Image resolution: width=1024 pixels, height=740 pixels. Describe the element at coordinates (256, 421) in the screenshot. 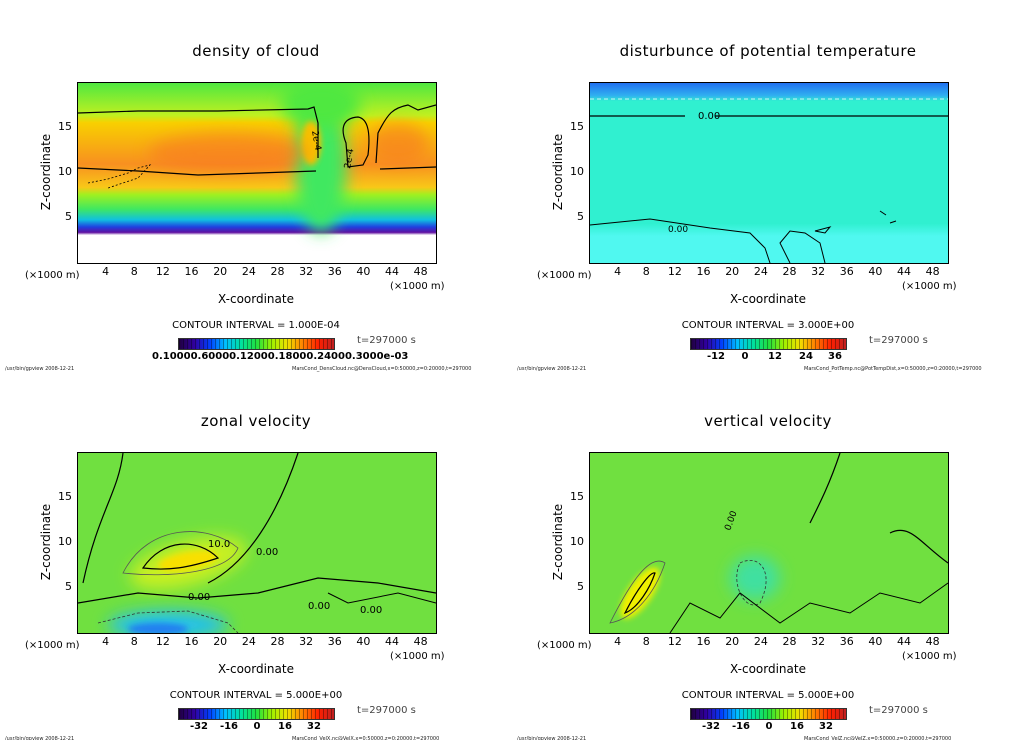

I see `panel-title: zonal velocity` at that location.